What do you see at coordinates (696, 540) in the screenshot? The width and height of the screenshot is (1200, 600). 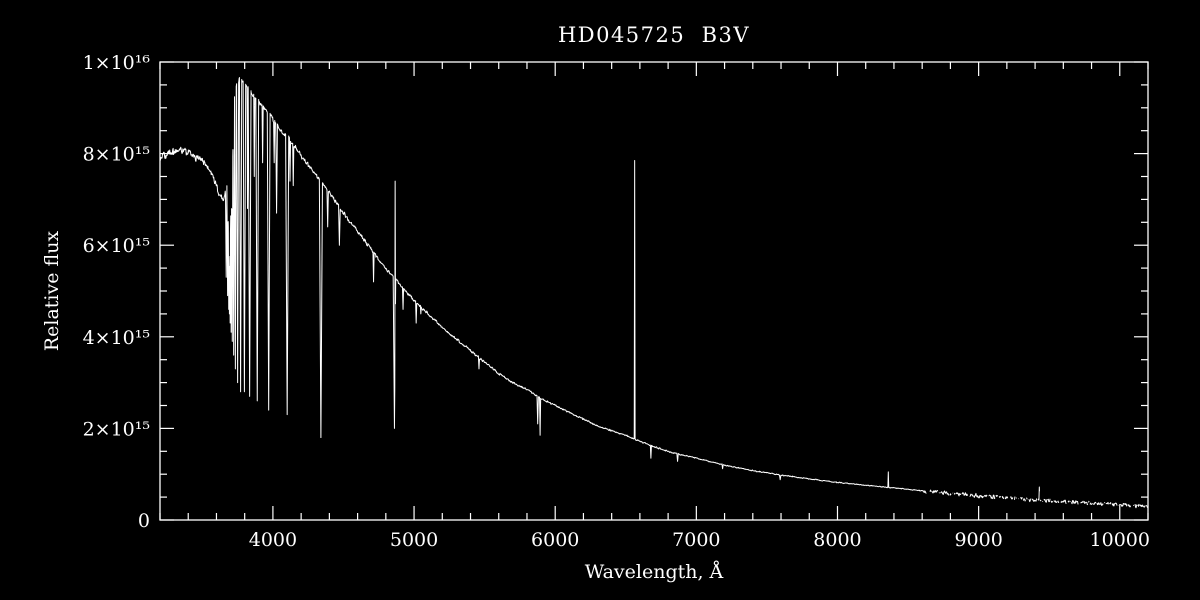 I see `x-tick-label: 7000` at bounding box center [696, 540].